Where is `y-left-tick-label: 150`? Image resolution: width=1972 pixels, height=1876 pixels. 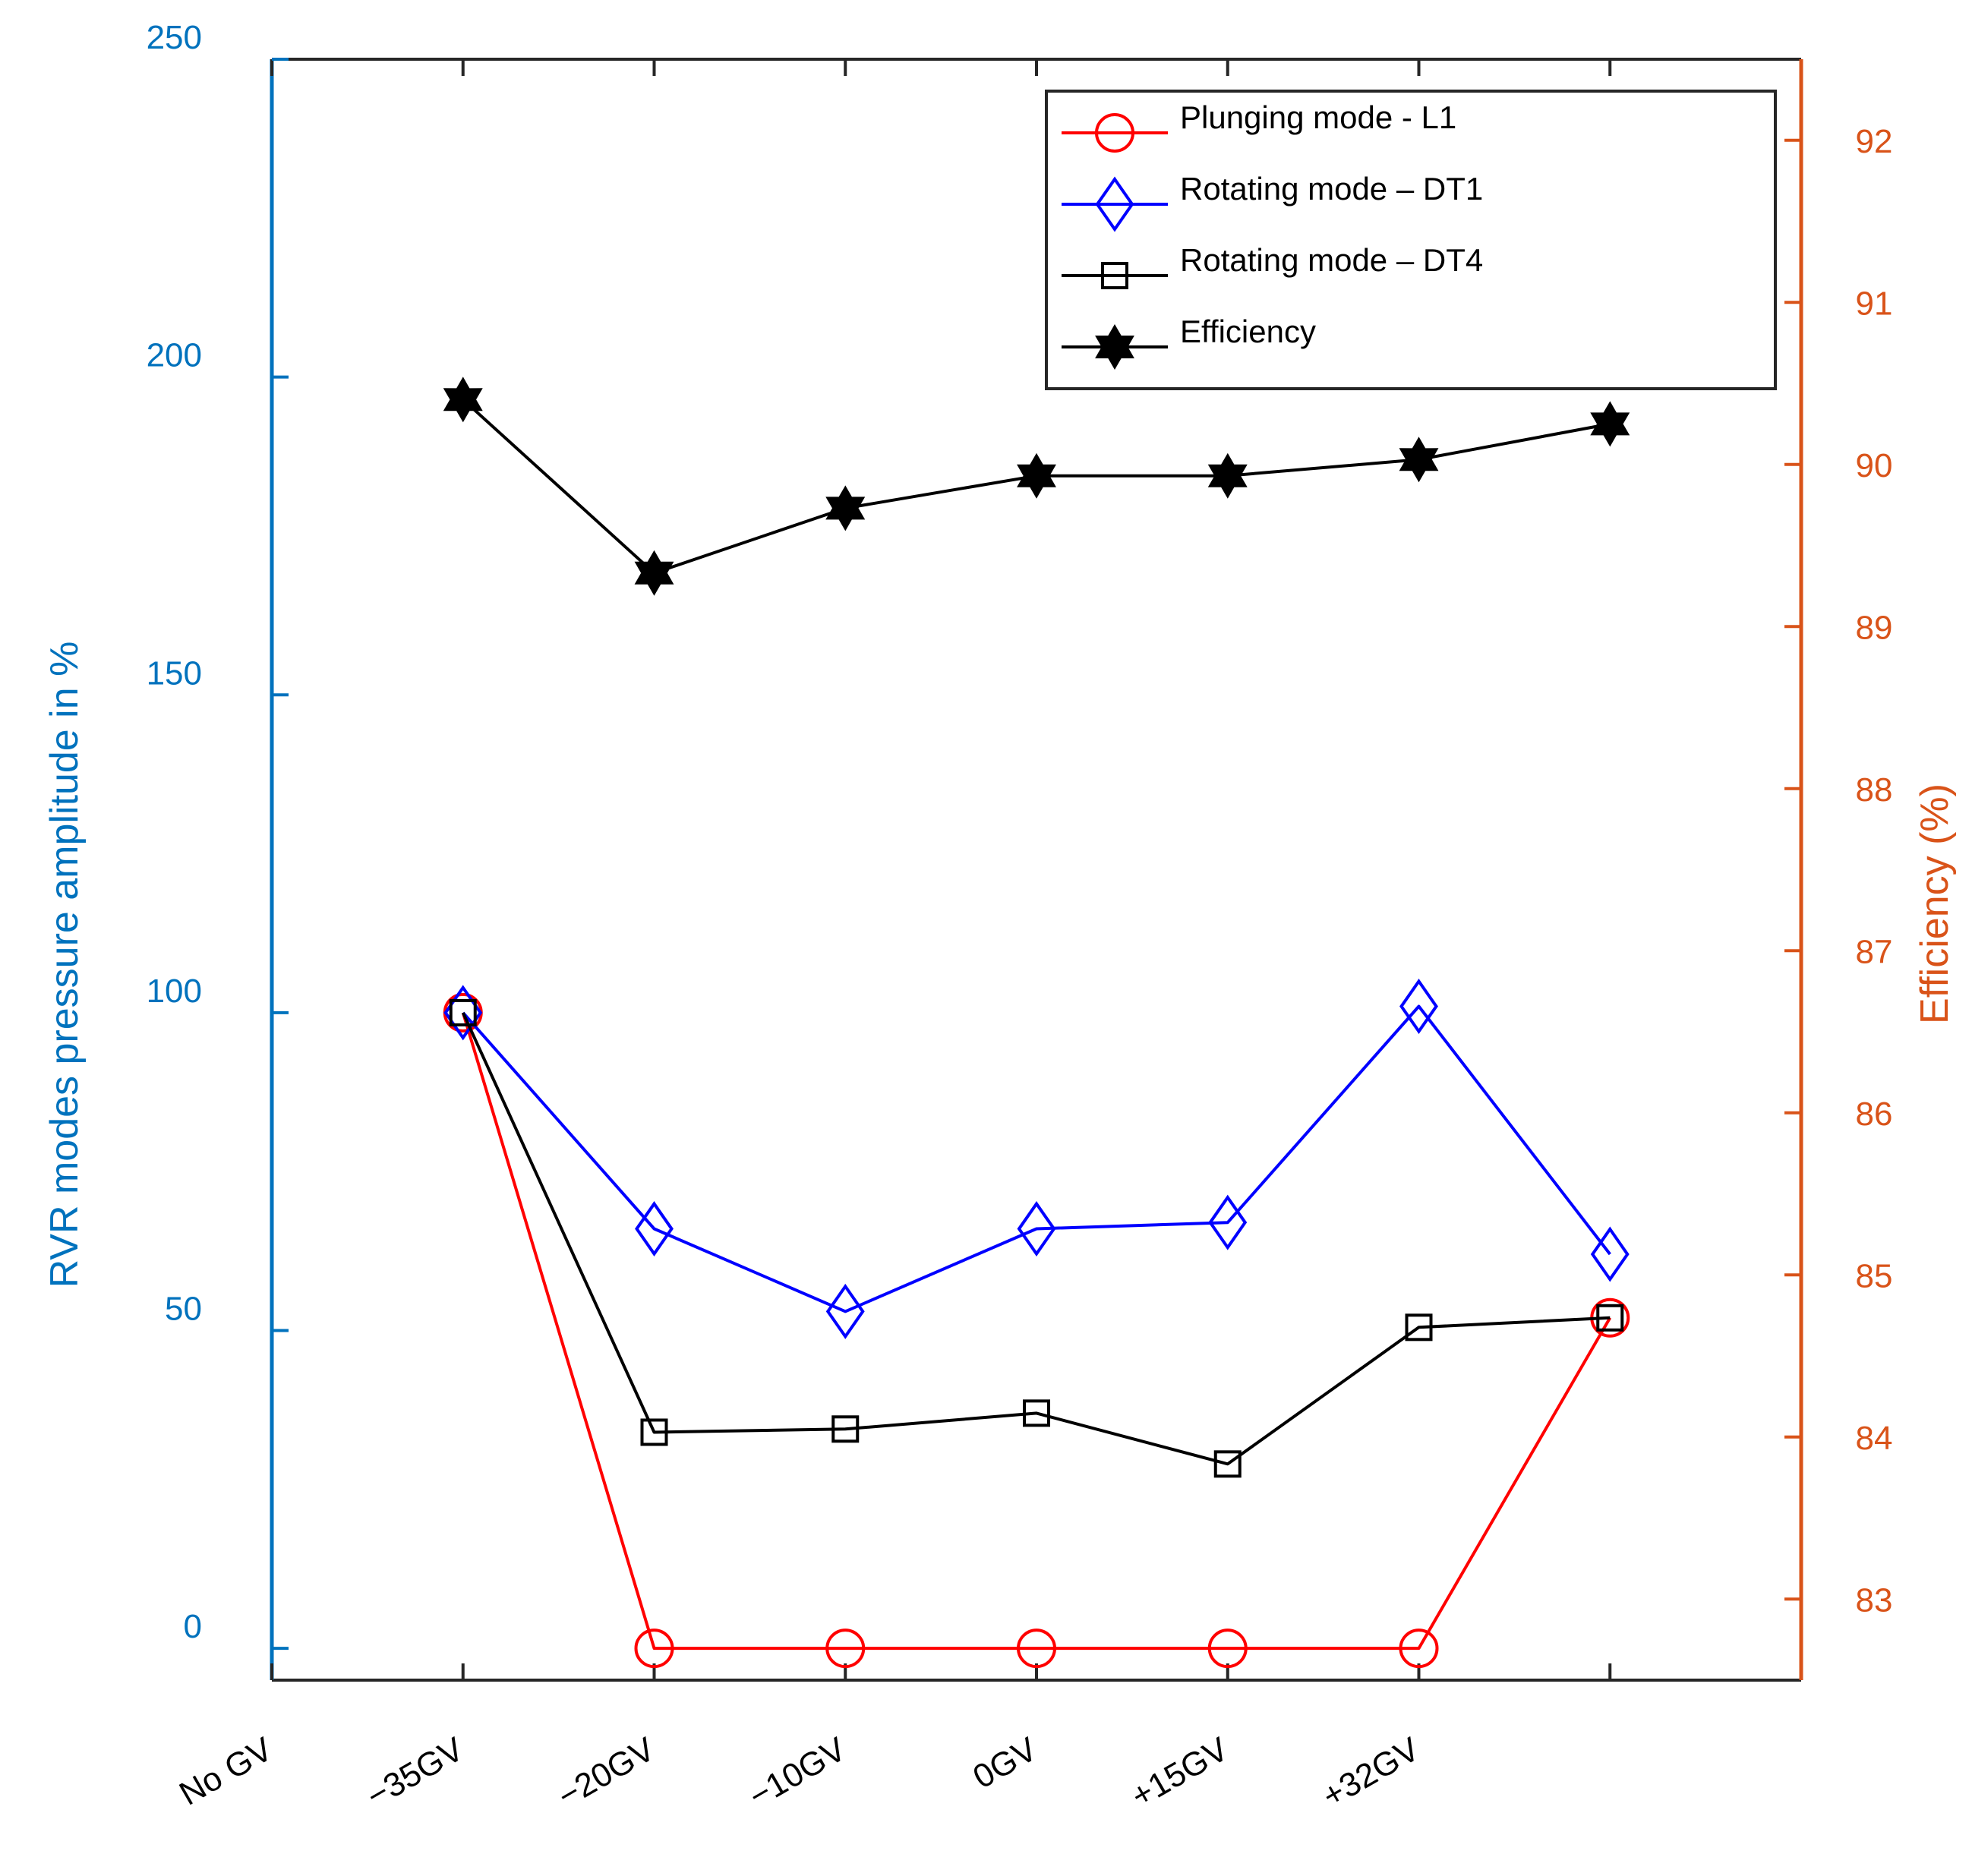
y-left-tick-label: 150 is located at coordinates (174, 673).